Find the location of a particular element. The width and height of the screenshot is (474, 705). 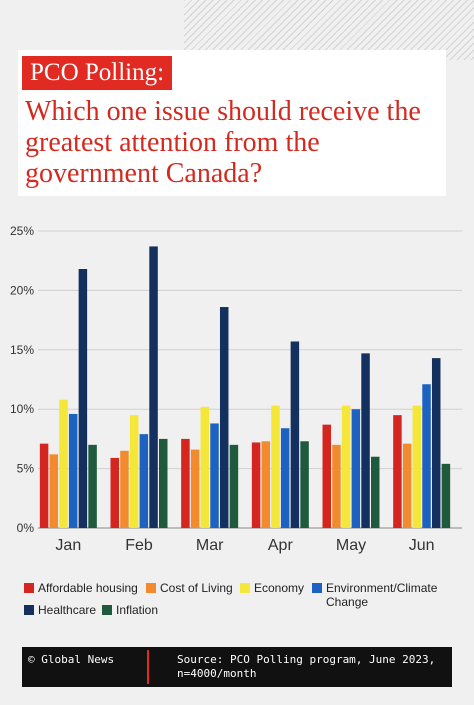

footer-divider is located at coordinates (148, 667).